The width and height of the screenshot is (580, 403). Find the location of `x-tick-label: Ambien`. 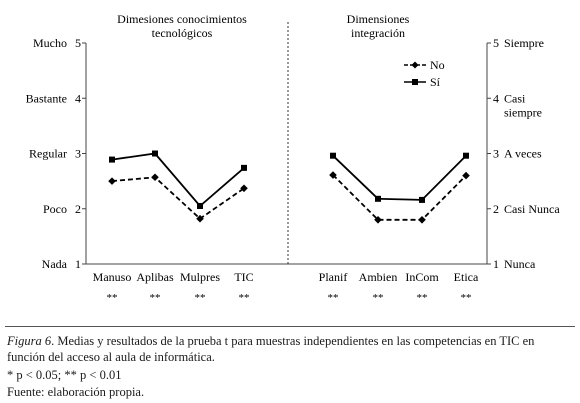

x-tick-label: Ambien is located at coordinates (378, 277).